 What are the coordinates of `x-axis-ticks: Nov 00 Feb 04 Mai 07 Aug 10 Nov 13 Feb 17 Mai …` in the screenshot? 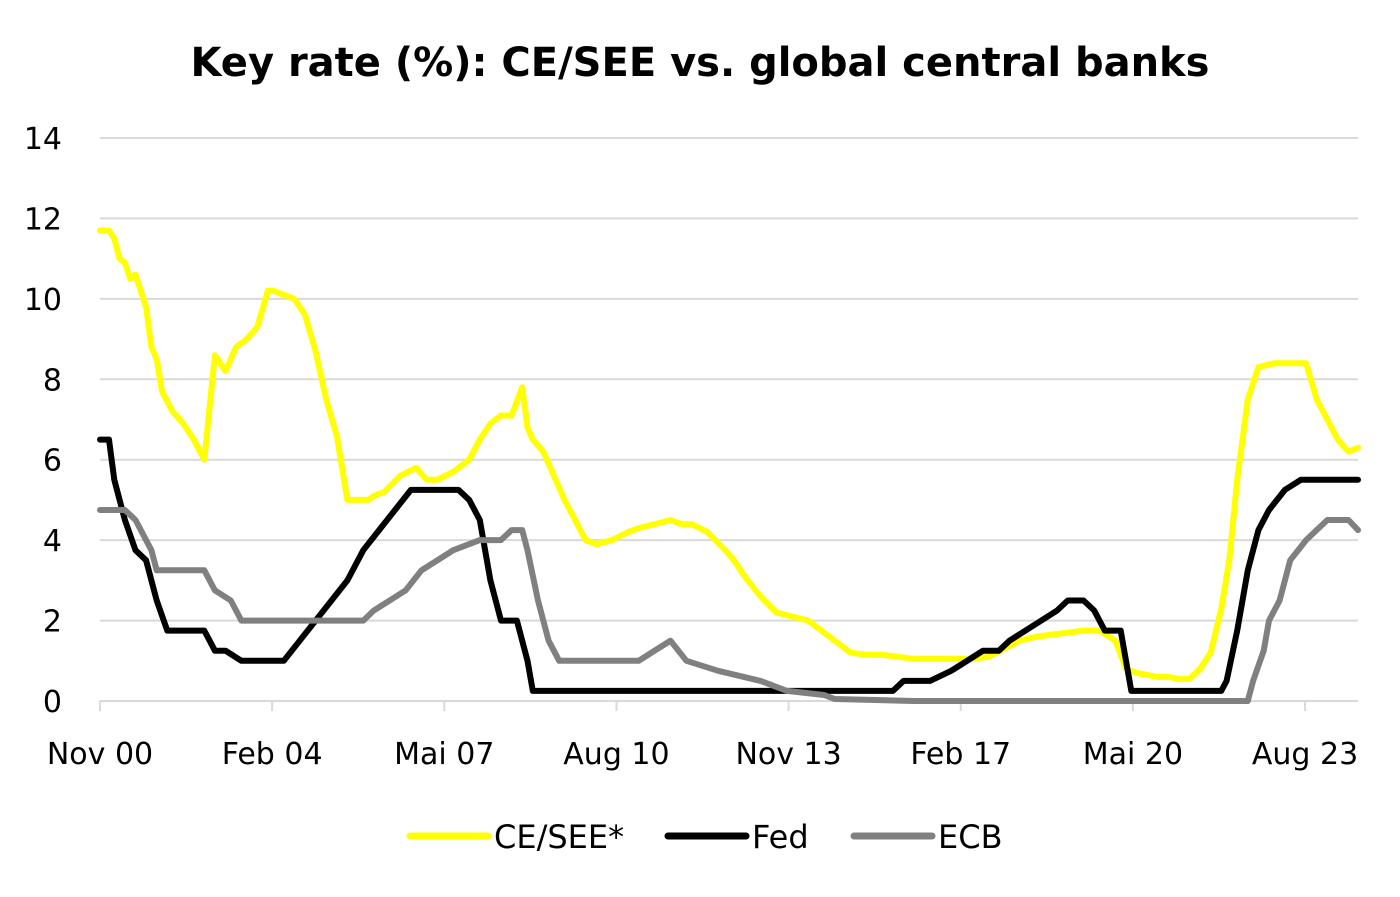 It's located at (702, 736).